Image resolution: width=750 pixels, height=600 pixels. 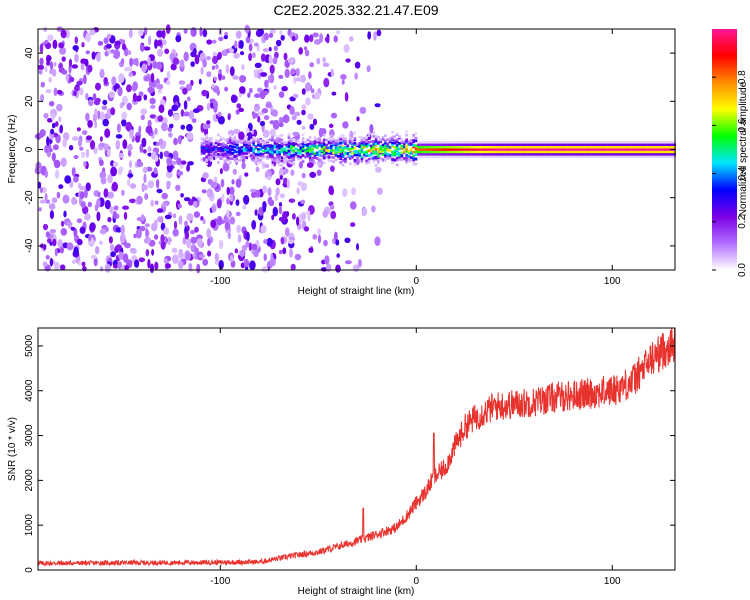 What do you see at coordinates (29, 525) in the screenshot?
I see `y-tick-label: 1000` at bounding box center [29, 525].